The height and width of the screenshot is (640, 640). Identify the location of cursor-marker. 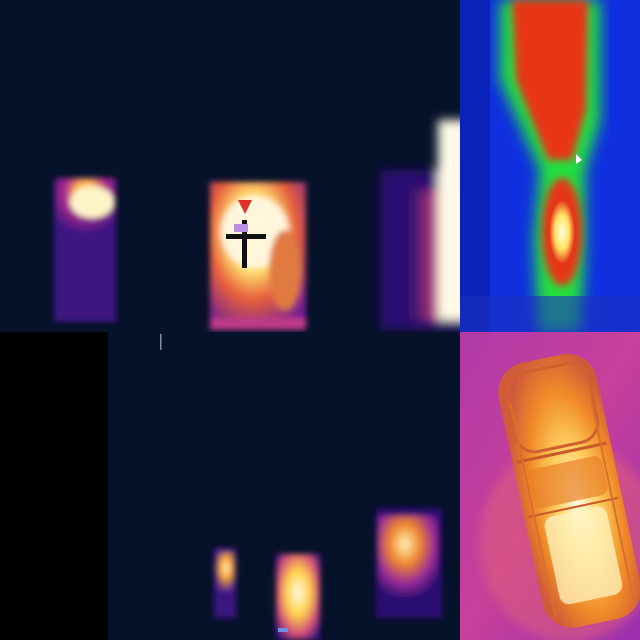
(579, 159).